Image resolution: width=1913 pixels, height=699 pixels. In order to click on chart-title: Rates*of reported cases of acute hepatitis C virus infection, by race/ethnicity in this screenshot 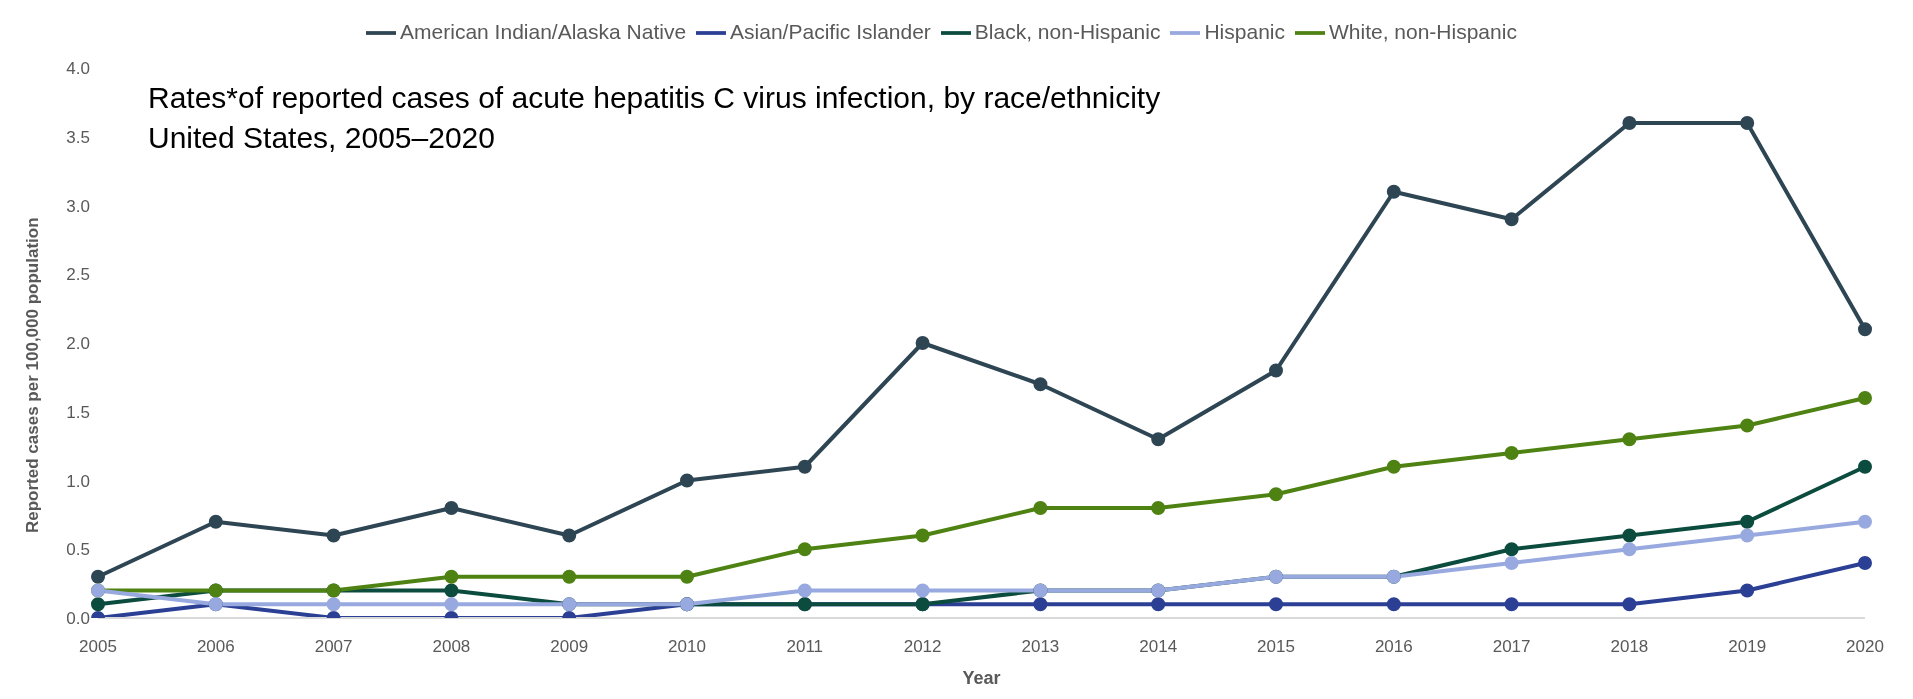, I will do `click(654, 98)`.